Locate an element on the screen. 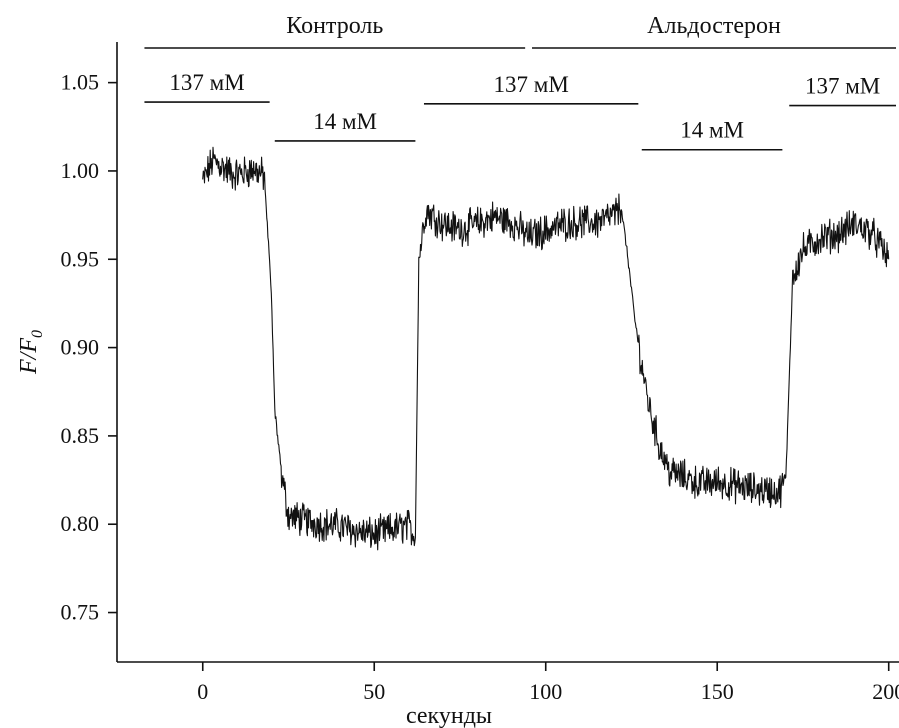  group-bars: Контроль Альдостерон is located at coordinates (520, 31).